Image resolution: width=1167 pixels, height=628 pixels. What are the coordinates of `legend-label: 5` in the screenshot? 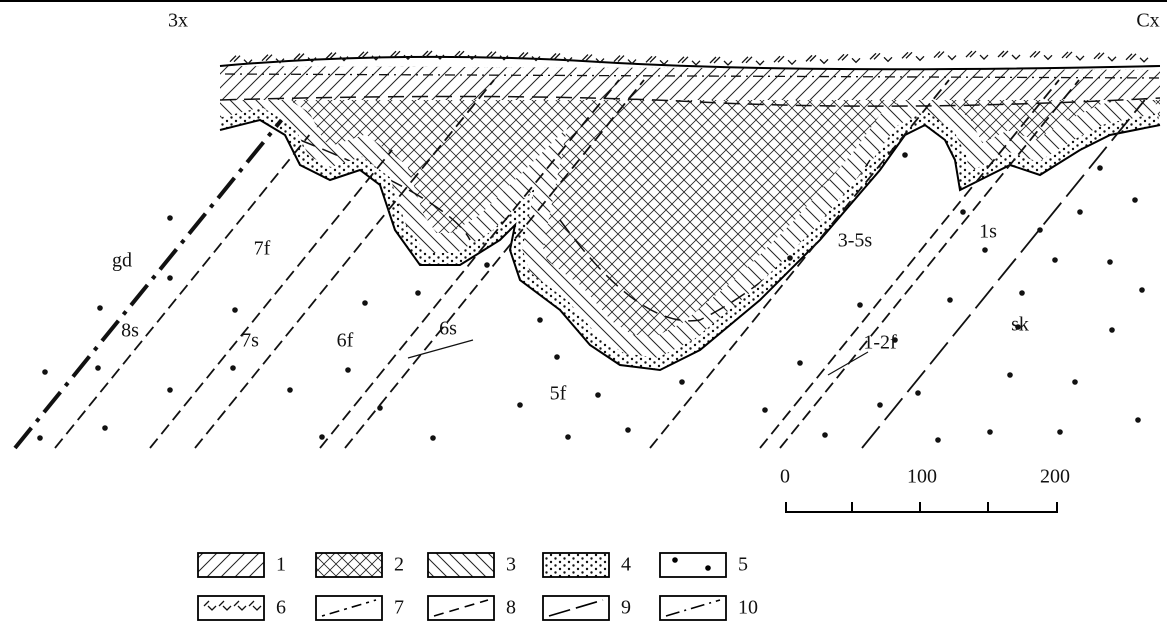 It's located at (743, 565).